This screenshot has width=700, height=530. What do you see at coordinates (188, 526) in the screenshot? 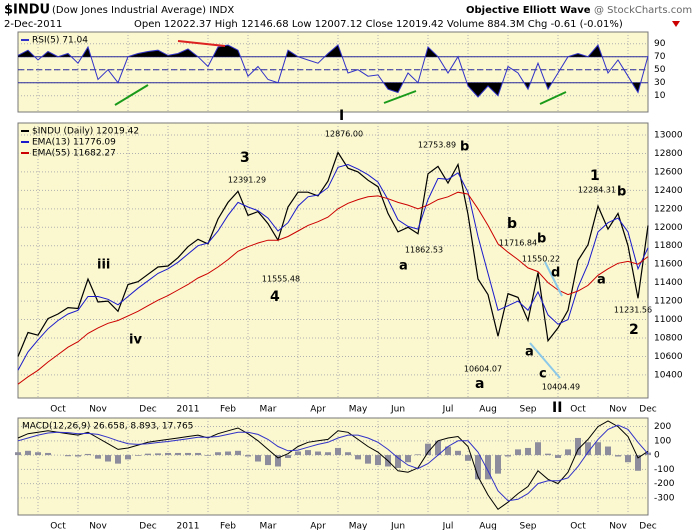
I see `x-tick-label: 2011` at bounding box center [188, 526].